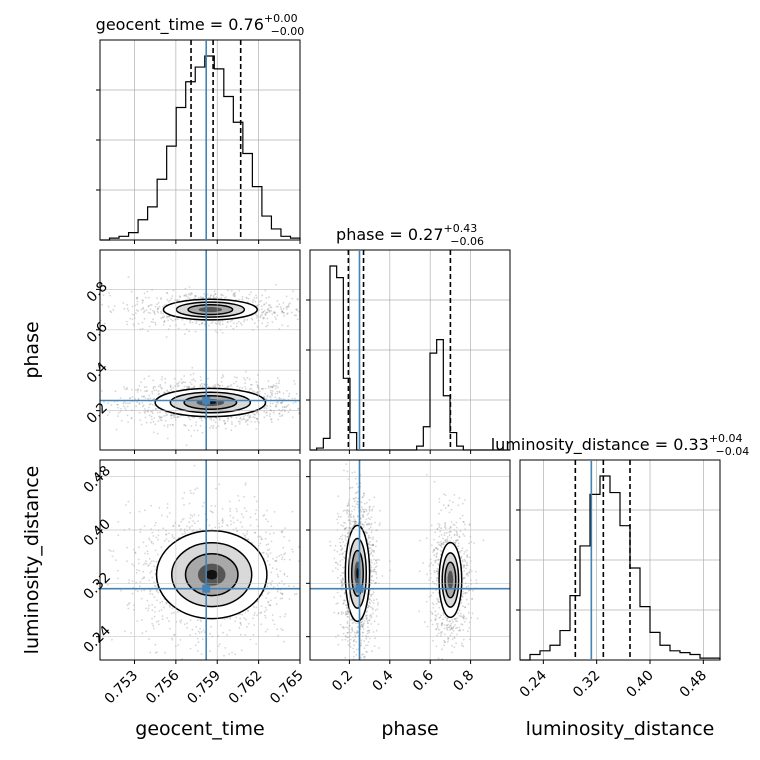 This screenshot has width=760, height=760. I want to click on x-tick-label: 0.6, so click(423, 680).